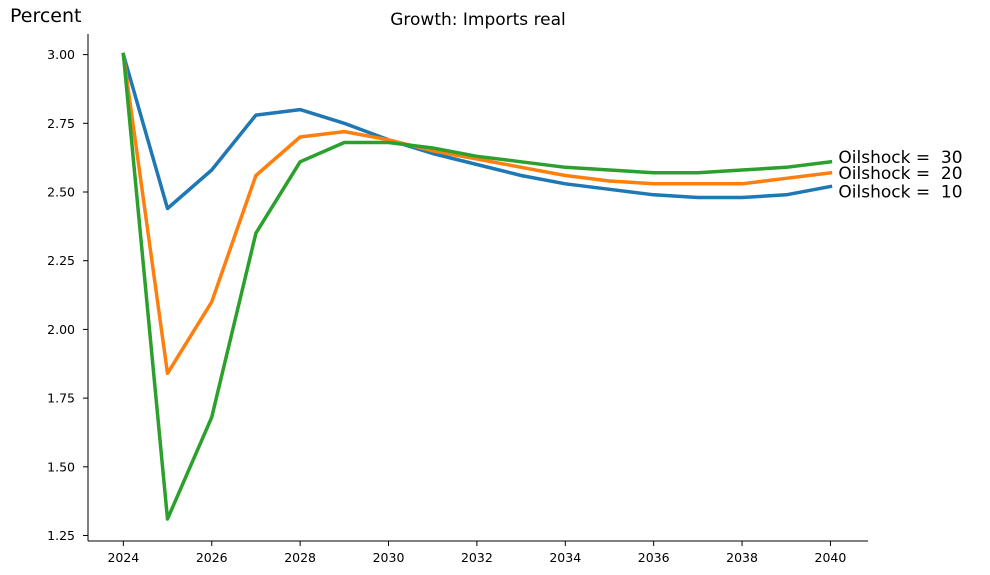  I want to click on y-tick-label: 2.75, so click(61, 123).